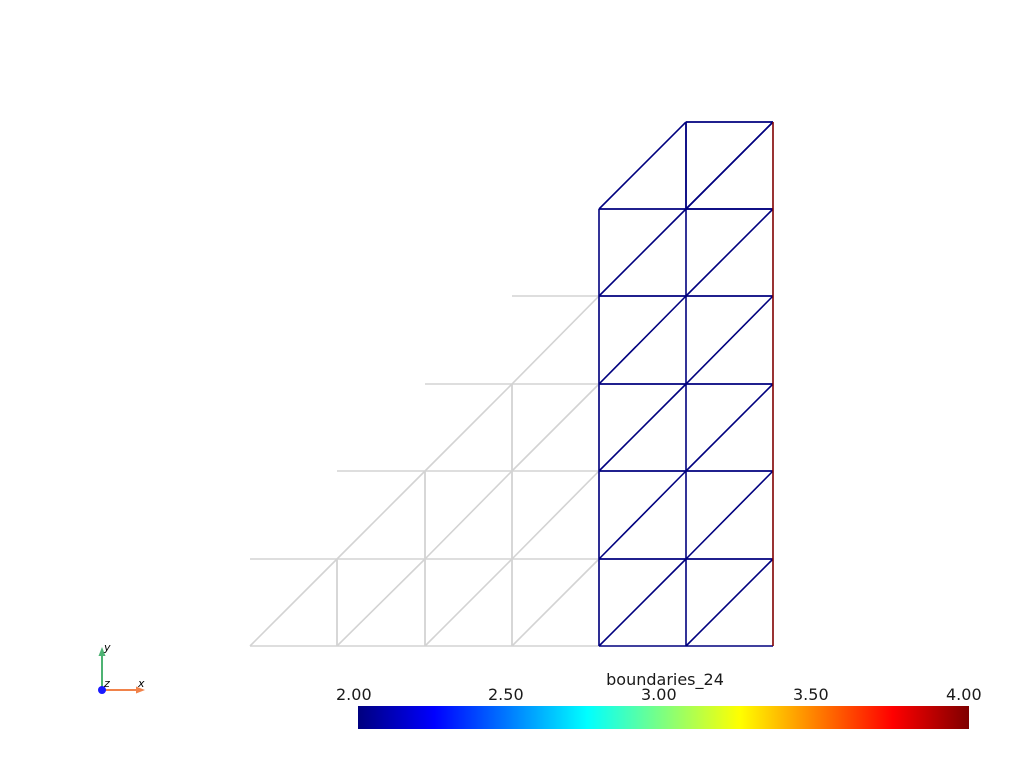 The width and height of the screenshot is (1024, 772). I want to click on colorbar-tick-label: 2.00, so click(354, 694).